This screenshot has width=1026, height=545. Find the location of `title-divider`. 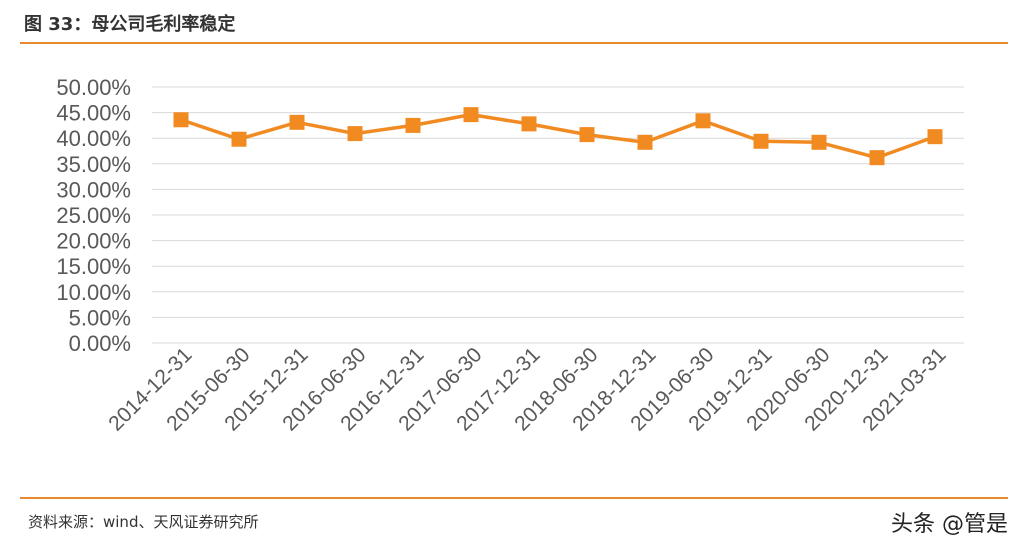

title-divider is located at coordinates (514, 43).